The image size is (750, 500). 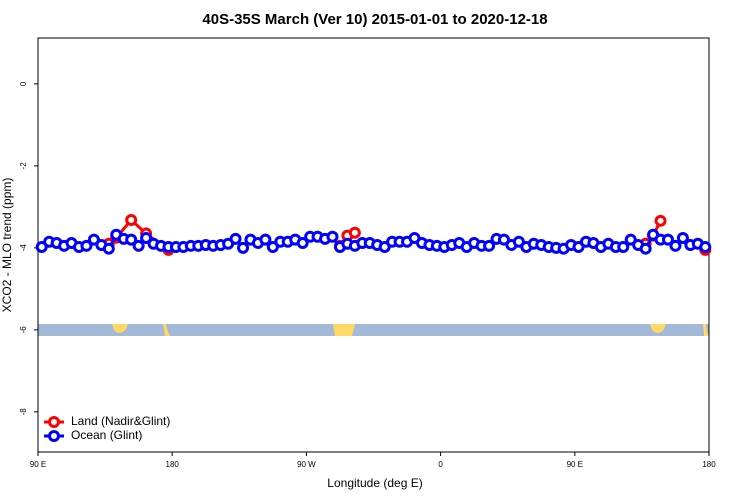 What do you see at coordinates (23, 248) in the screenshot?
I see `y-tick-label: -4` at bounding box center [23, 248].